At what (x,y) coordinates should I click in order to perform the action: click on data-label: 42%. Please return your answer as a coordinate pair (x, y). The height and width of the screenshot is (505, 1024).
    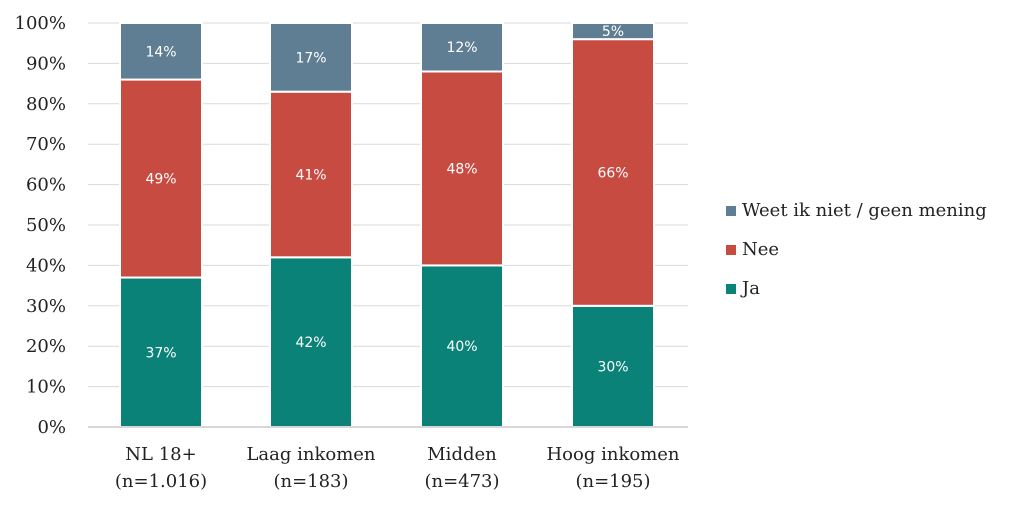
    Looking at the image, I should click on (310, 343).